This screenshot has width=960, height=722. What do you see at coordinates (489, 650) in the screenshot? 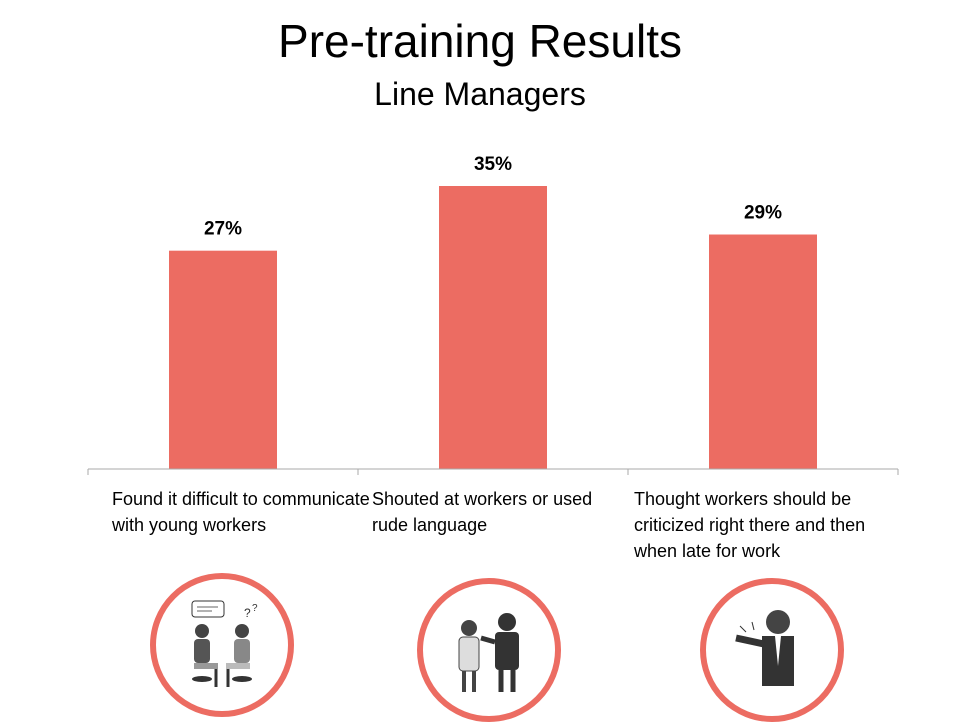
I see `manager-shouting-at-worker-icon` at bounding box center [489, 650].